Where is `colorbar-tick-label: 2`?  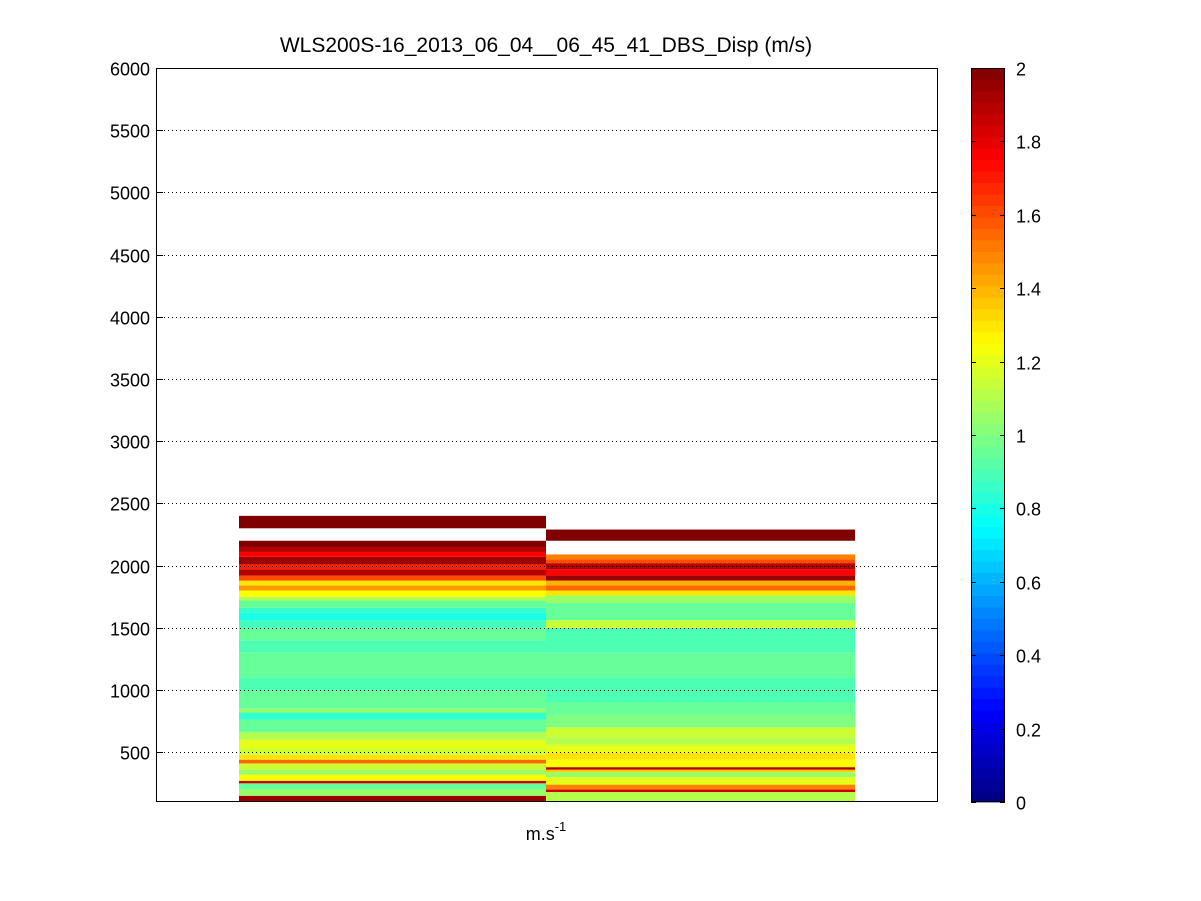 colorbar-tick-label: 2 is located at coordinates (1021, 70).